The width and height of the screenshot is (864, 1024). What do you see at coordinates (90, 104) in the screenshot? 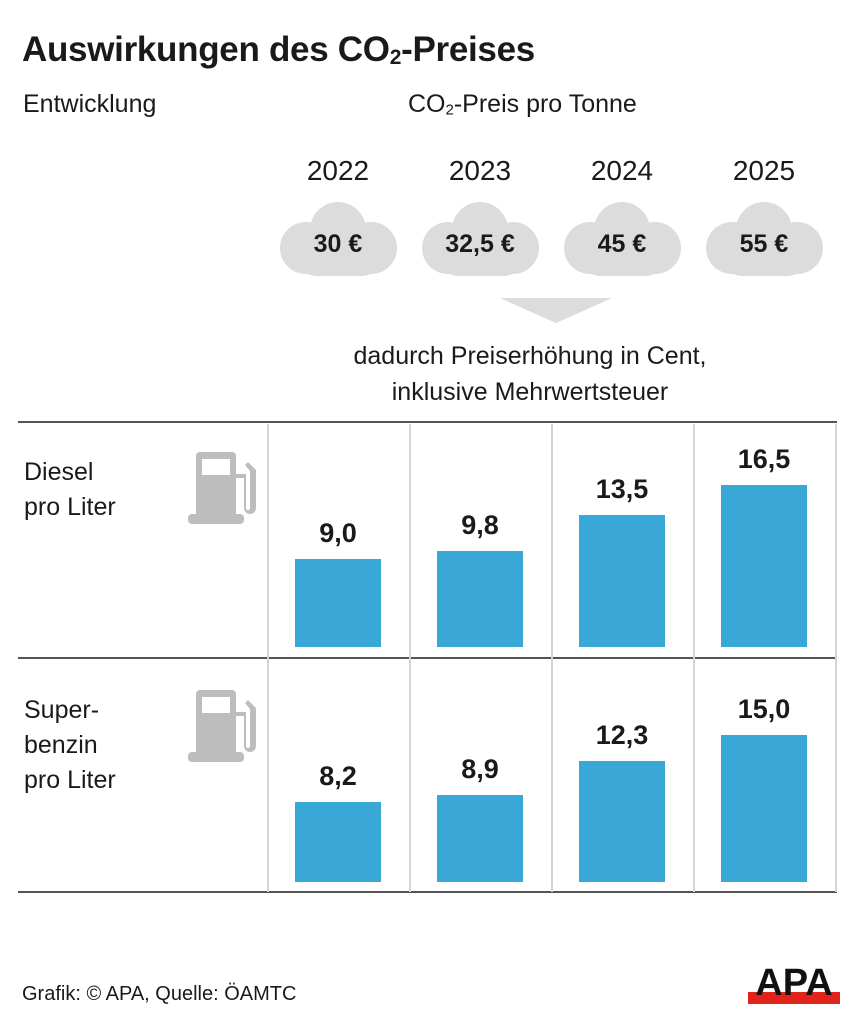
I see `subtitle: Entwicklung` at bounding box center [90, 104].